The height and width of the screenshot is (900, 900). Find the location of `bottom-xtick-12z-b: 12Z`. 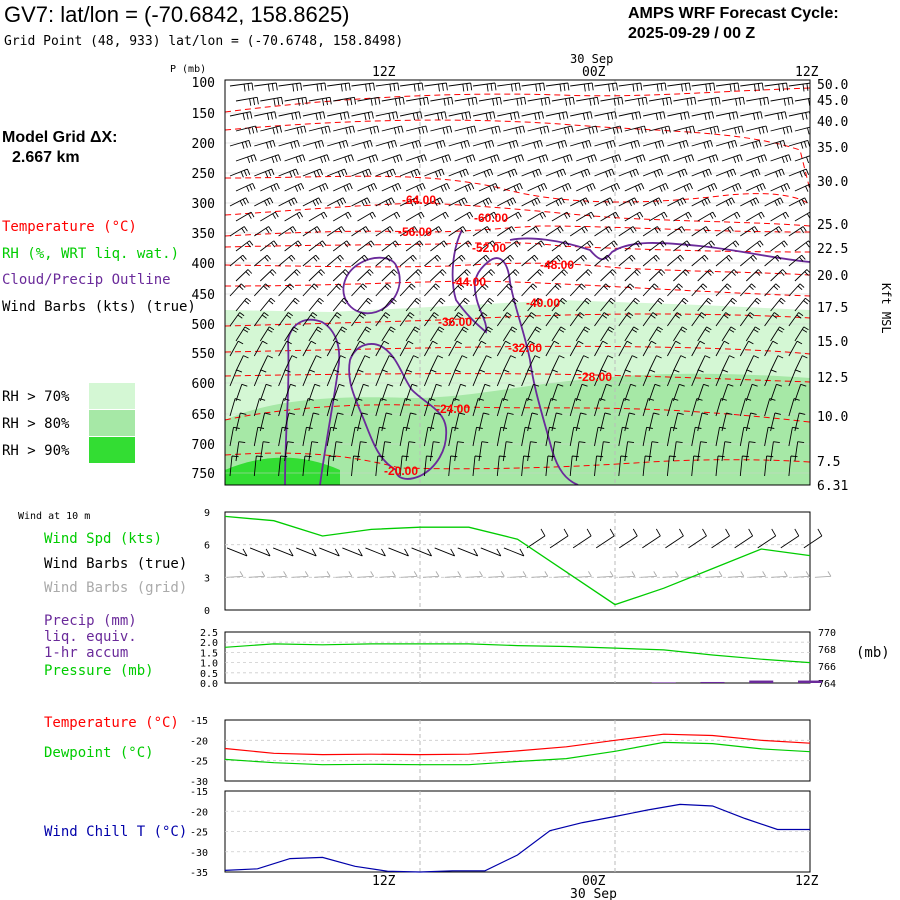

bottom-xtick-12z-b: 12Z is located at coordinates (807, 881).